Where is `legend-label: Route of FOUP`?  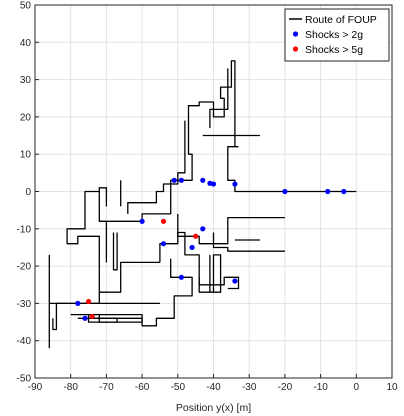 legend-label: Route of FOUP is located at coordinates (341, 20).